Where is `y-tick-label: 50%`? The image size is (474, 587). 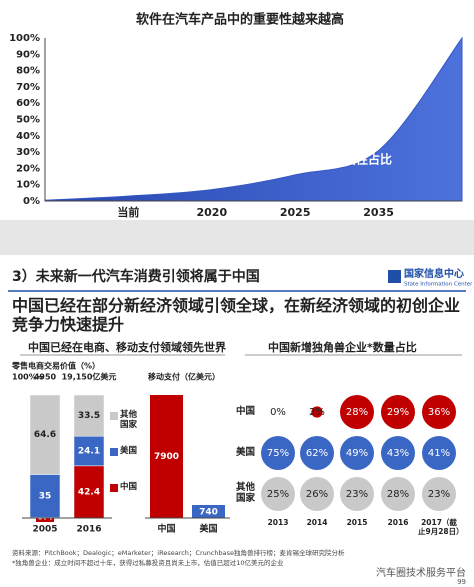
y-tick-label: 50% is located at coordinates (28, 120).